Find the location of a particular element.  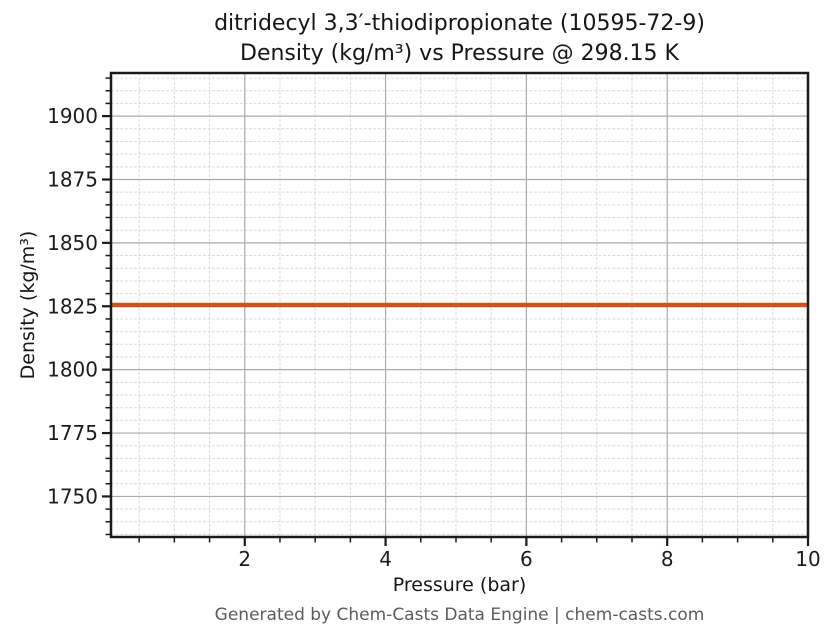

x-tick-label: 8 is located at coordinates (667, 559).